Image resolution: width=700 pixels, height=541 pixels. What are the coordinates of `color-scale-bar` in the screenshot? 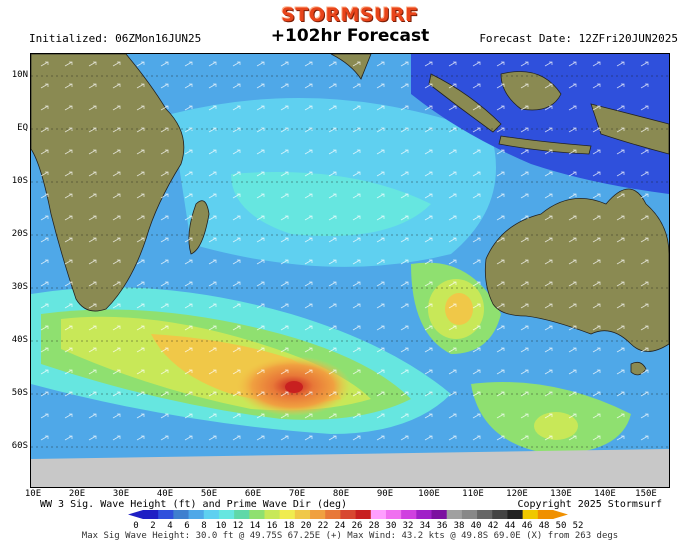 It's located at (348, 514).